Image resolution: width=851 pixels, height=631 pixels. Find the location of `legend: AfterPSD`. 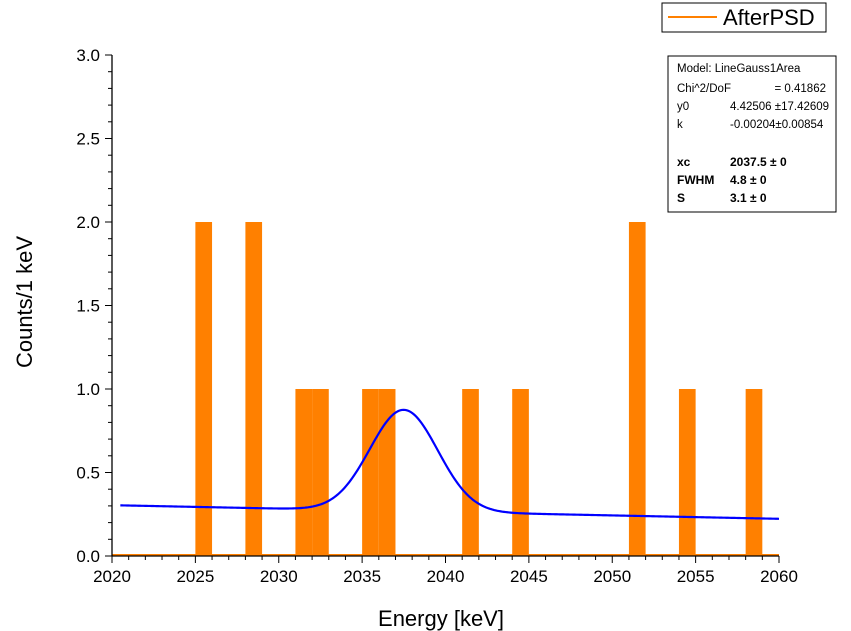

legend: AfterPSD is located at coordinates (744, 17).